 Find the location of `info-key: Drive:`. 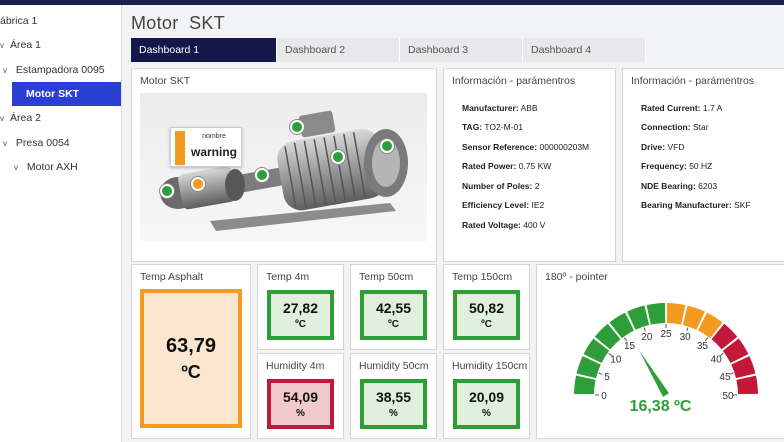

info-key: Drive: is located at coordinates (653, 147).